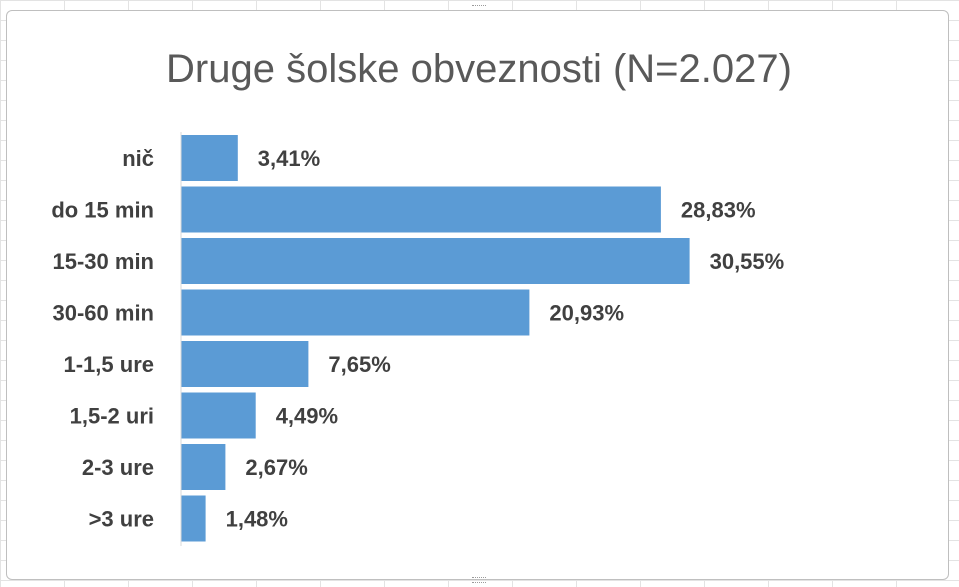 Image resolution: width=959 pixels, height=587 pixels. What do you see at coordinates (289, 158) in the screenshot?
I see `data-label-1: 3,41%` at bounding box center [289, 158].